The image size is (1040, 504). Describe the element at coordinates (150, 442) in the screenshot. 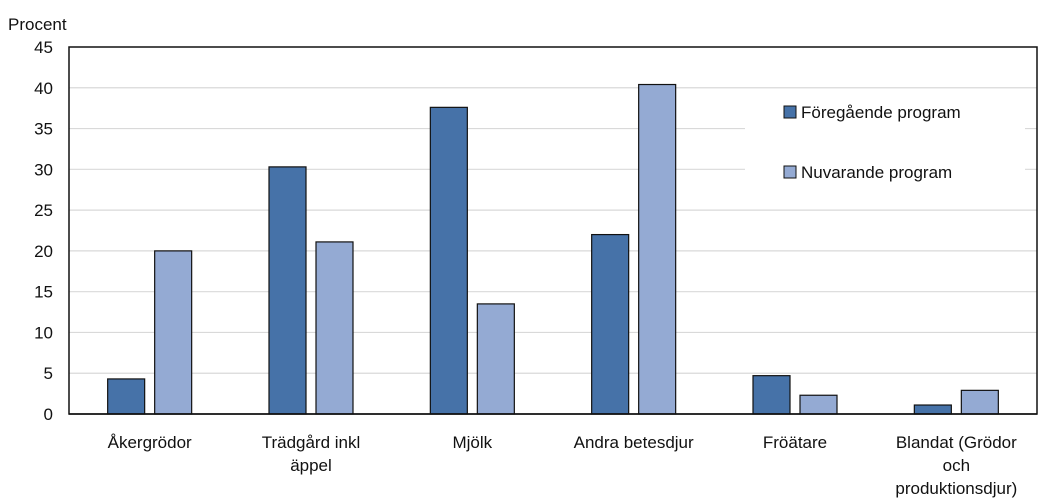

I see `category-label: Åkergrödor` at that location.